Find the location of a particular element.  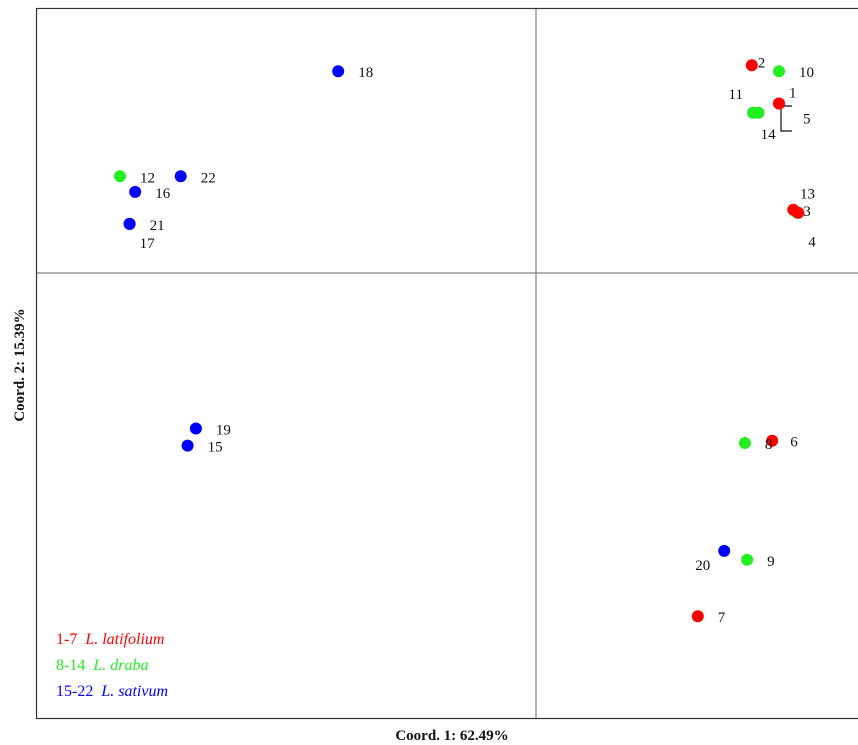

point-label-15: 15 is located at coordinates (215, 448).